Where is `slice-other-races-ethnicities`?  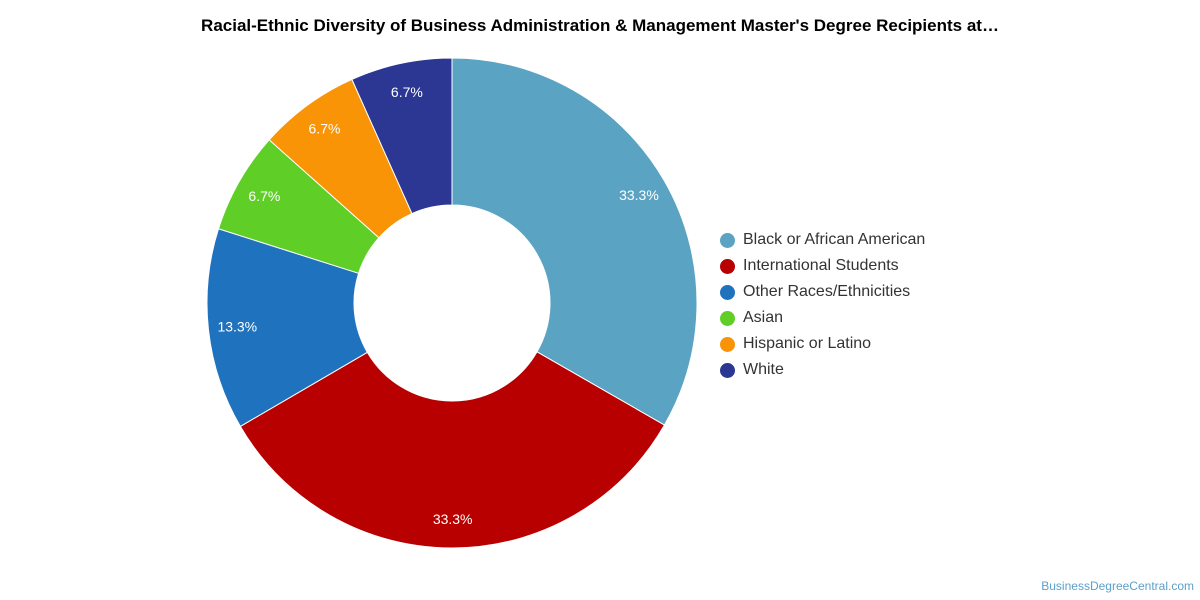 slice-other-races-ethnicities is located at coordinates (287, 328).